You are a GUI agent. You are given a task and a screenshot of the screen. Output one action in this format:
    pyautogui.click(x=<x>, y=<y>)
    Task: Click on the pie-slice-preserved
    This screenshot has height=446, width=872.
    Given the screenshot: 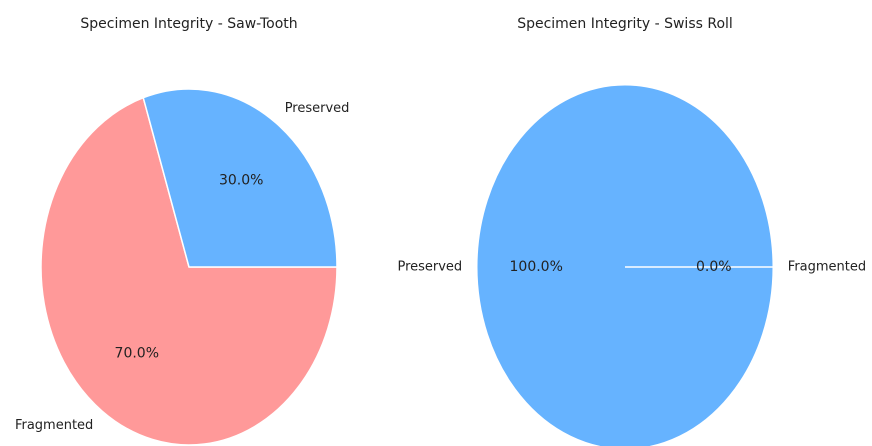 What is the action you would take?
    pyautogui.click(x=240, y=178)
    